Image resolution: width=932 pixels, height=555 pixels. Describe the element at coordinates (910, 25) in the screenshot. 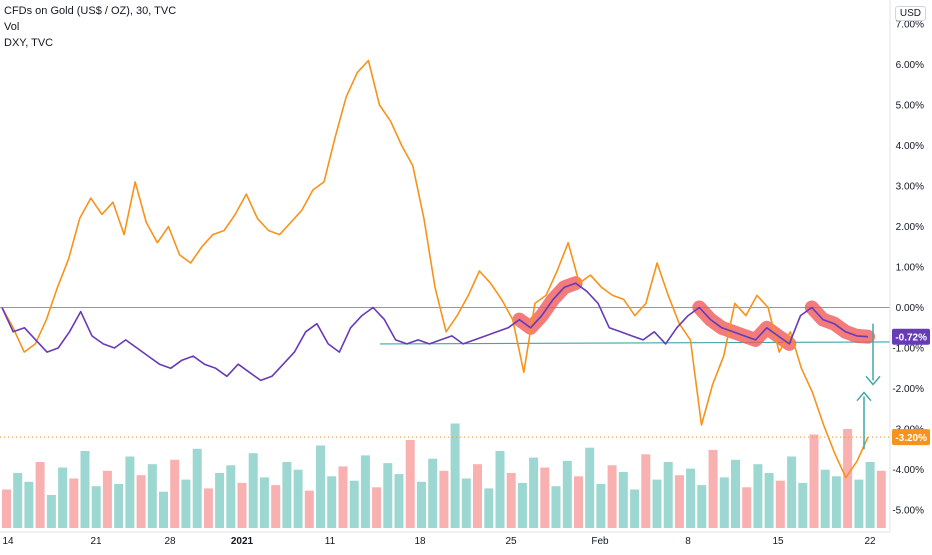

I see `y-tick-label: 7.00%` at that location.